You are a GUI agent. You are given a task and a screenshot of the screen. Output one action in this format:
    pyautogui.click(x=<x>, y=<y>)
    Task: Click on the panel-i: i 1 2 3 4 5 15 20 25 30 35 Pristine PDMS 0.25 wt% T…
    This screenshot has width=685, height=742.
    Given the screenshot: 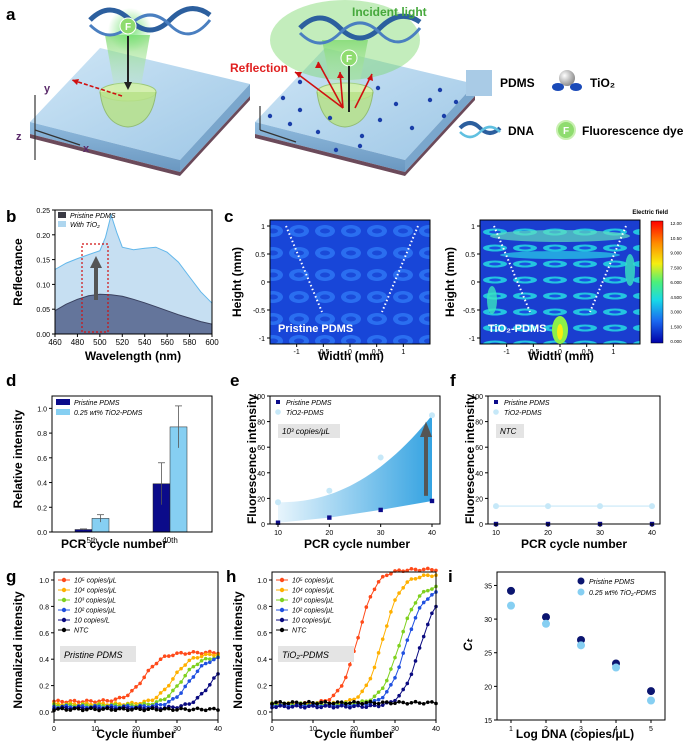 What is the action you would take?
    pyautogui.click(x=557, y=654)
    